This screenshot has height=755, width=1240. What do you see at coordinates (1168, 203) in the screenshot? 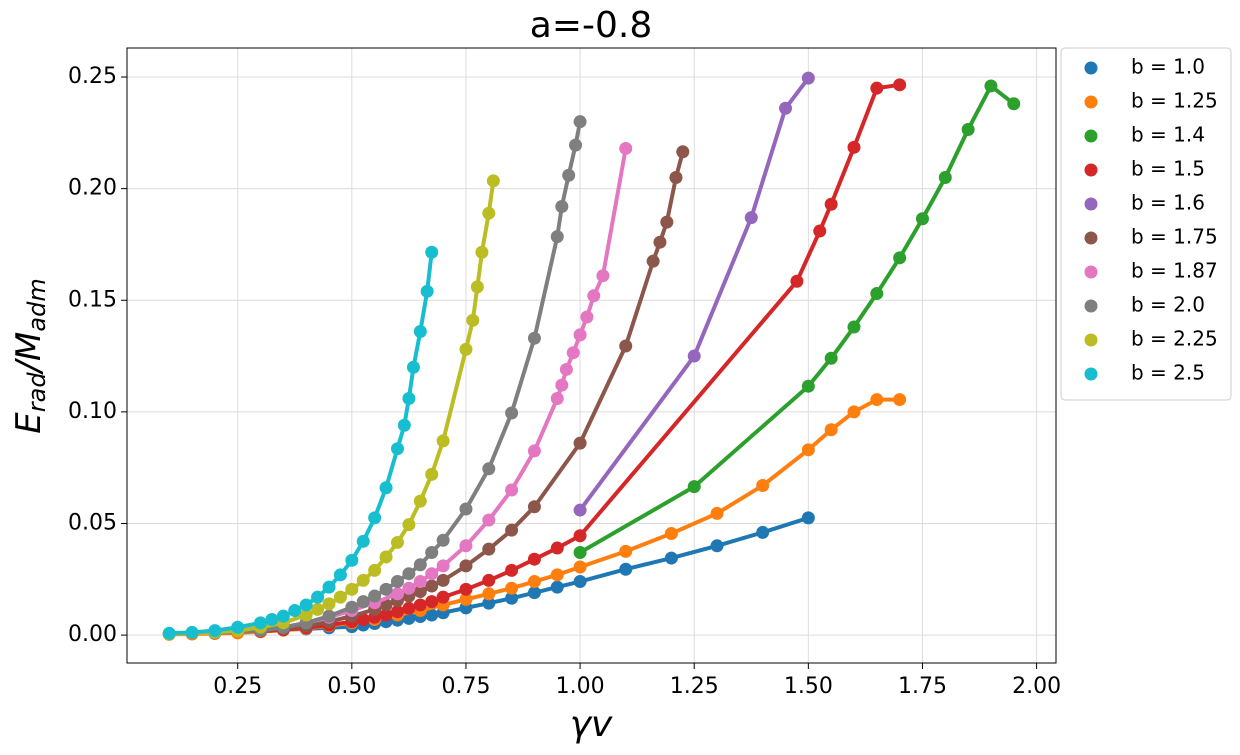
I see `legend-label: b = 1.6` at bounding box center [1168, 203].